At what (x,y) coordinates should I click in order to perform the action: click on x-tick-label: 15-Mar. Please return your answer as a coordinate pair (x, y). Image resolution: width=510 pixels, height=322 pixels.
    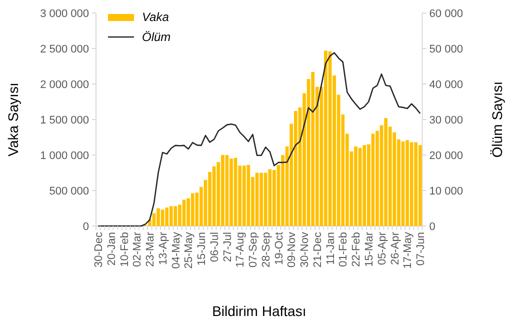
    Looking at the image, I should click on (369, 249).